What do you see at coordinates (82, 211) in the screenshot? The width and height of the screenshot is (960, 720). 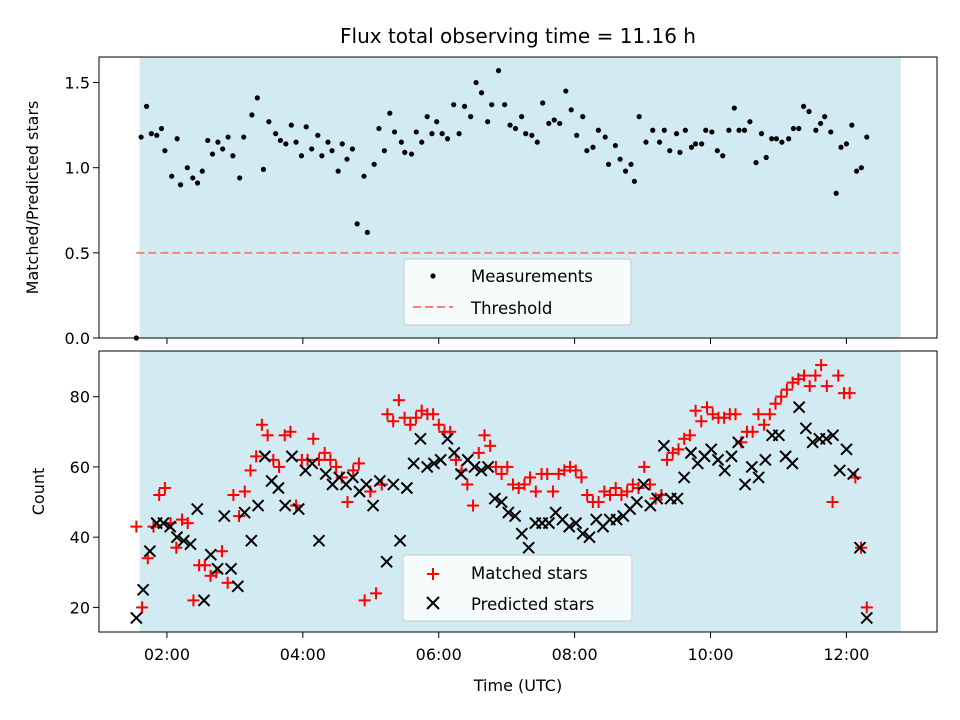 I see `top-y-ticks: 0.0 0.5 1.0 1.5` at bounding box center [82, 211].